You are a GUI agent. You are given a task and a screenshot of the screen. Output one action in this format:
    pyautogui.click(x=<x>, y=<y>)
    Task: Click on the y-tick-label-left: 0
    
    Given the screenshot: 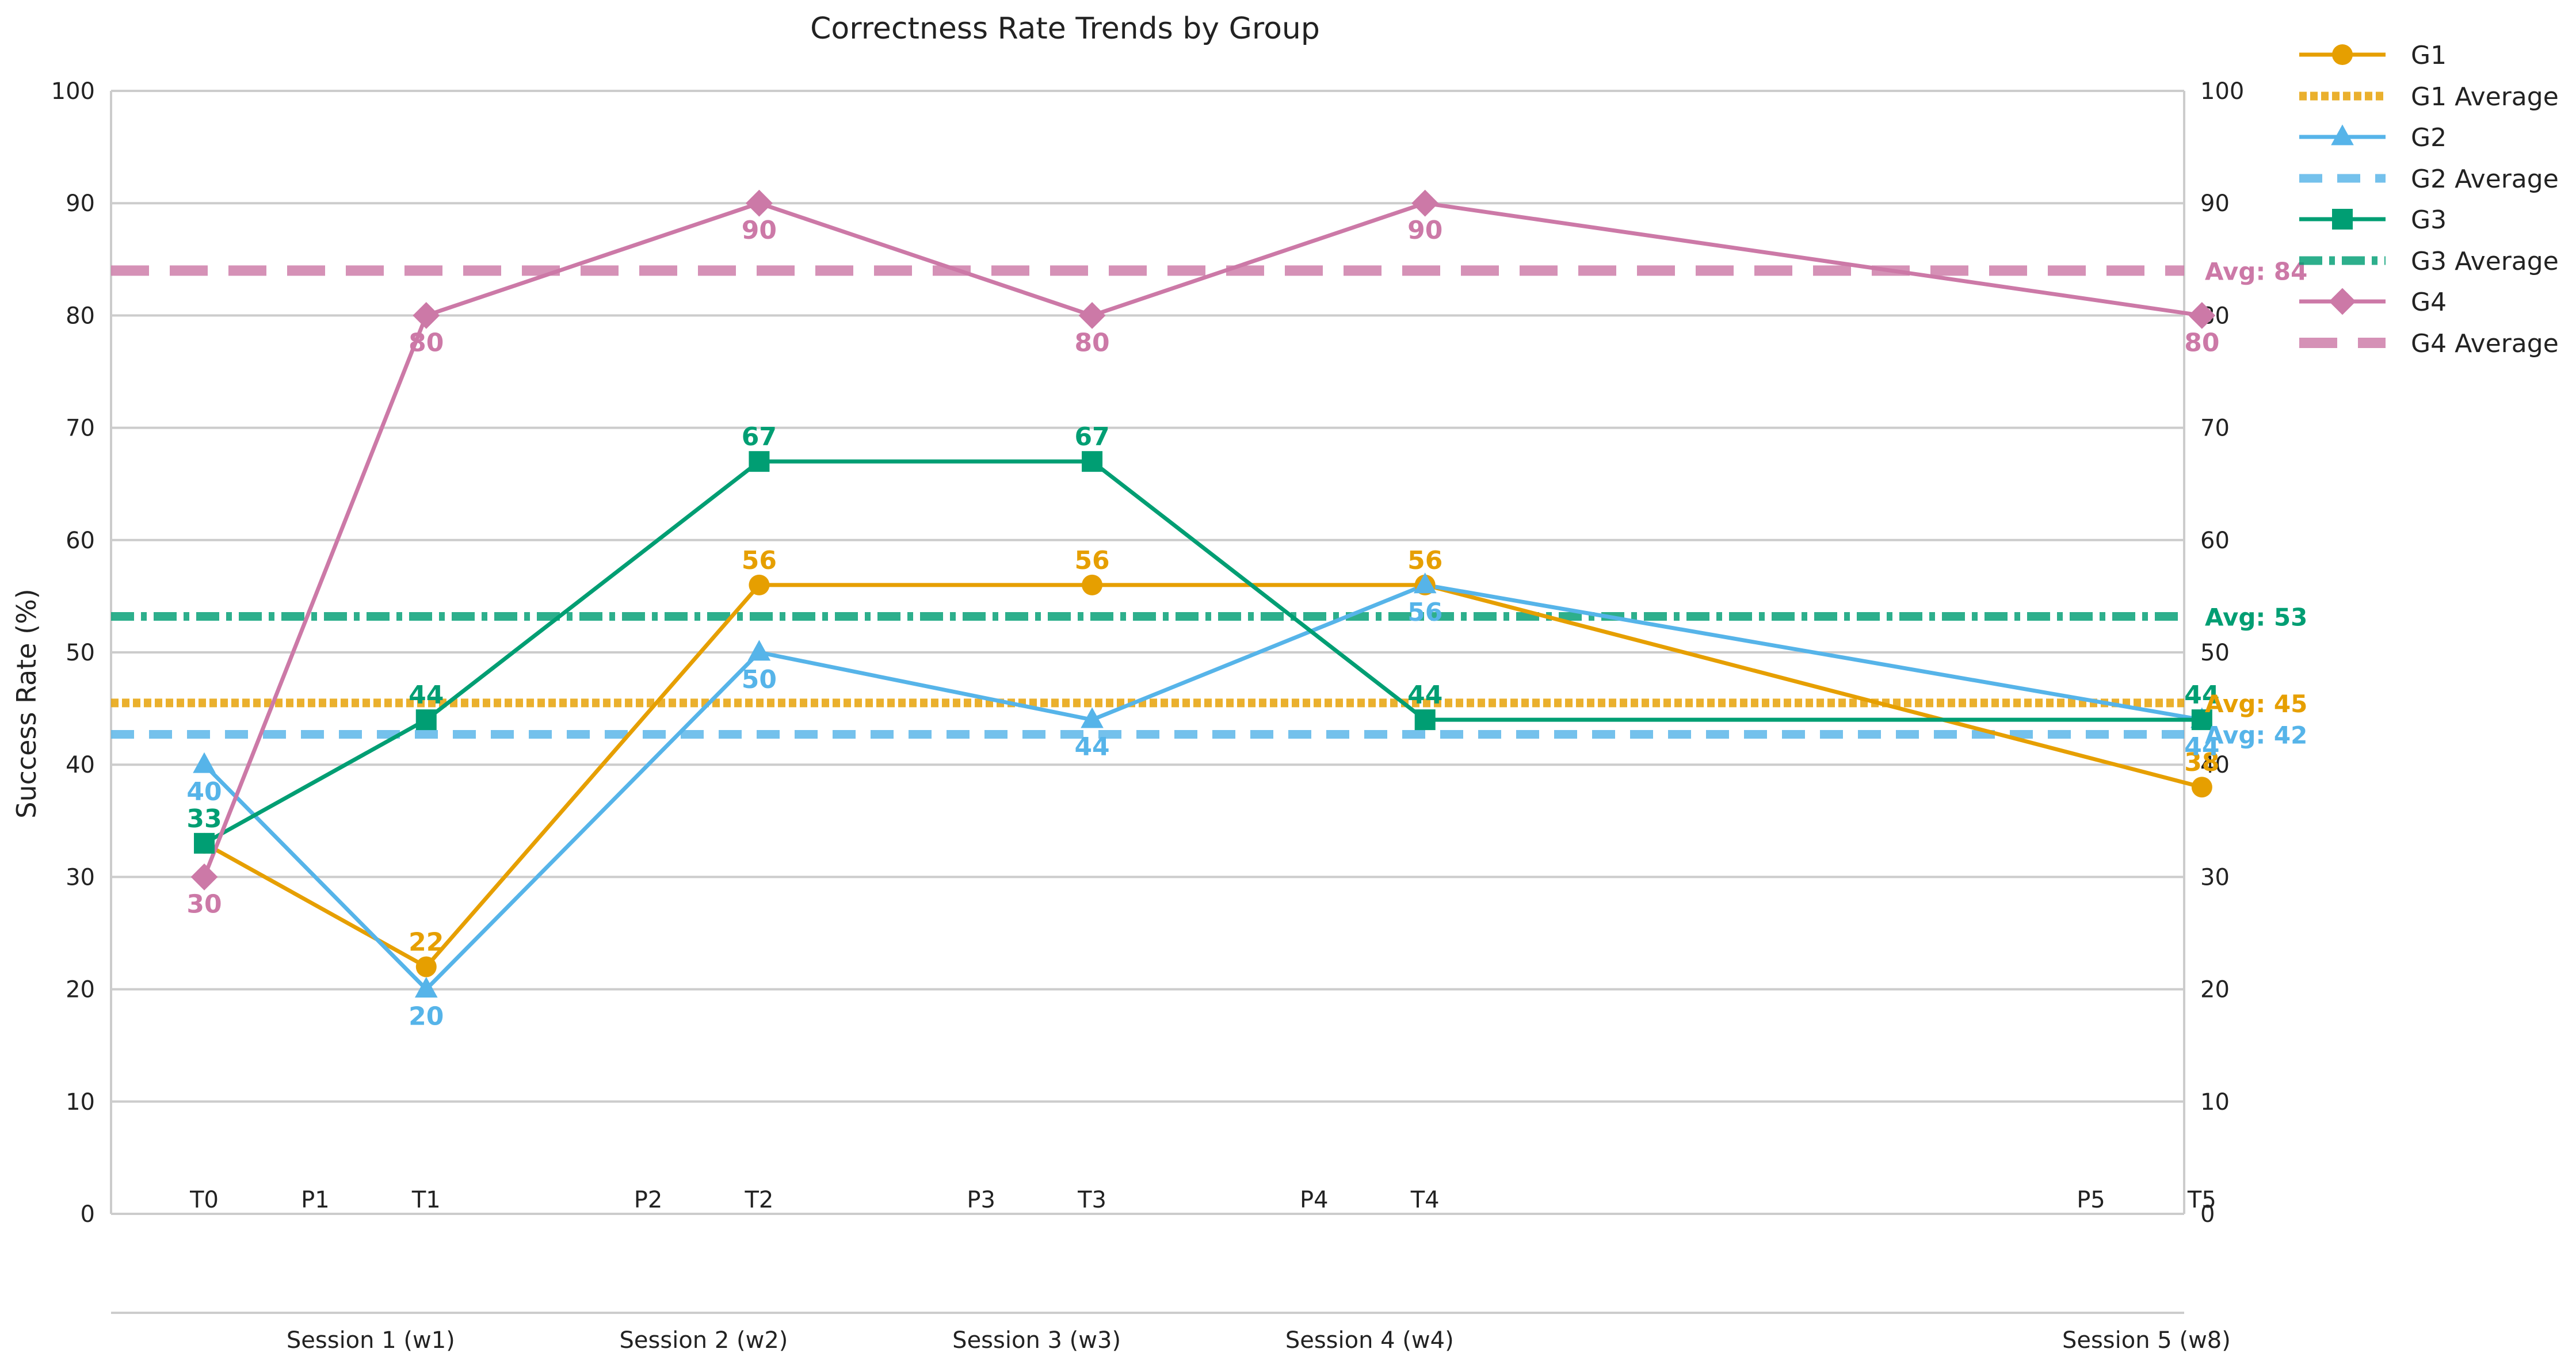 What is the action you would take?
    pyautogui.click(x=88, y=1215)
    